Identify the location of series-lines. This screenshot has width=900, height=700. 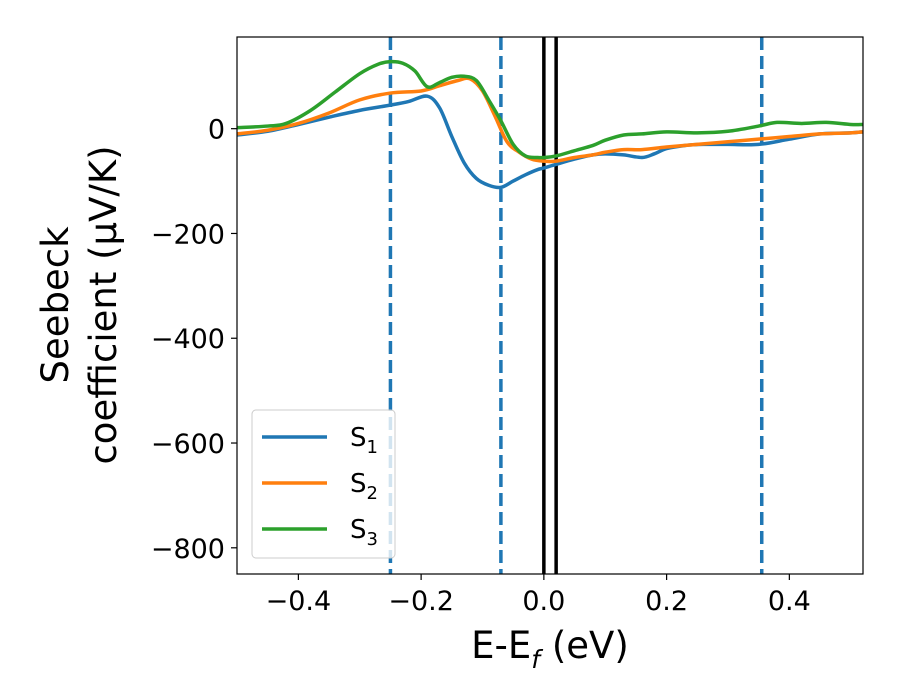
(550, 124).